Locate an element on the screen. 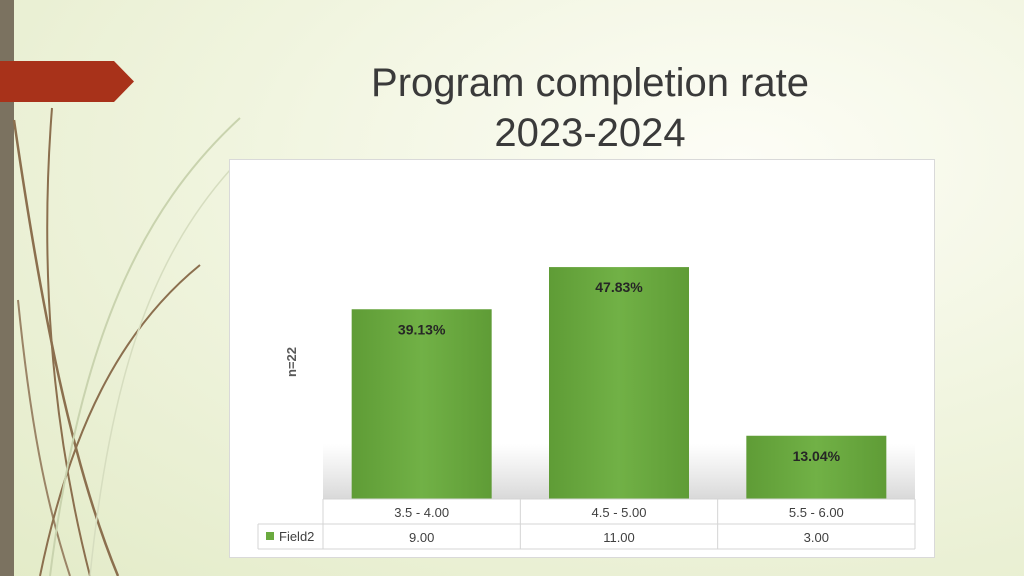 The width and height of the screenshot is (1024, 576). category-label-1: 3.5 - 4.00 is located at coordinates (421, 512).